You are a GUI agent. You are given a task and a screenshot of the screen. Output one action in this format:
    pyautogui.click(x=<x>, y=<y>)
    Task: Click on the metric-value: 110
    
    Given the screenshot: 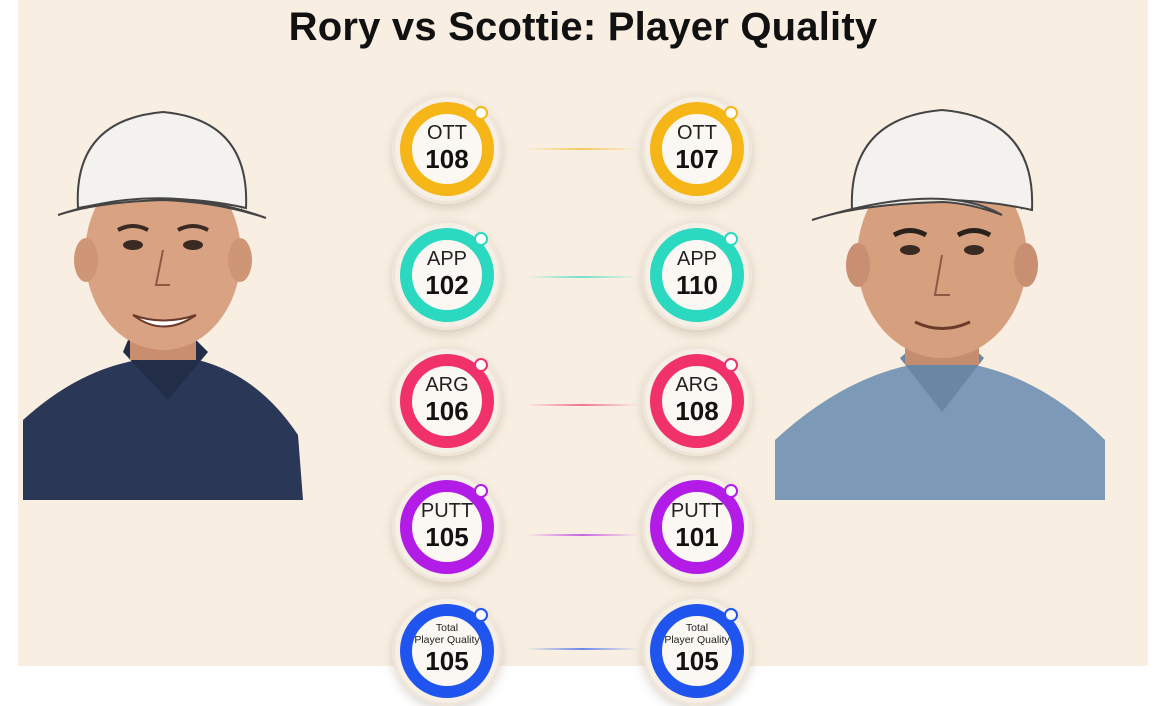 What is the action you would take?
    pyautogui.click(x=697, y=285)
    